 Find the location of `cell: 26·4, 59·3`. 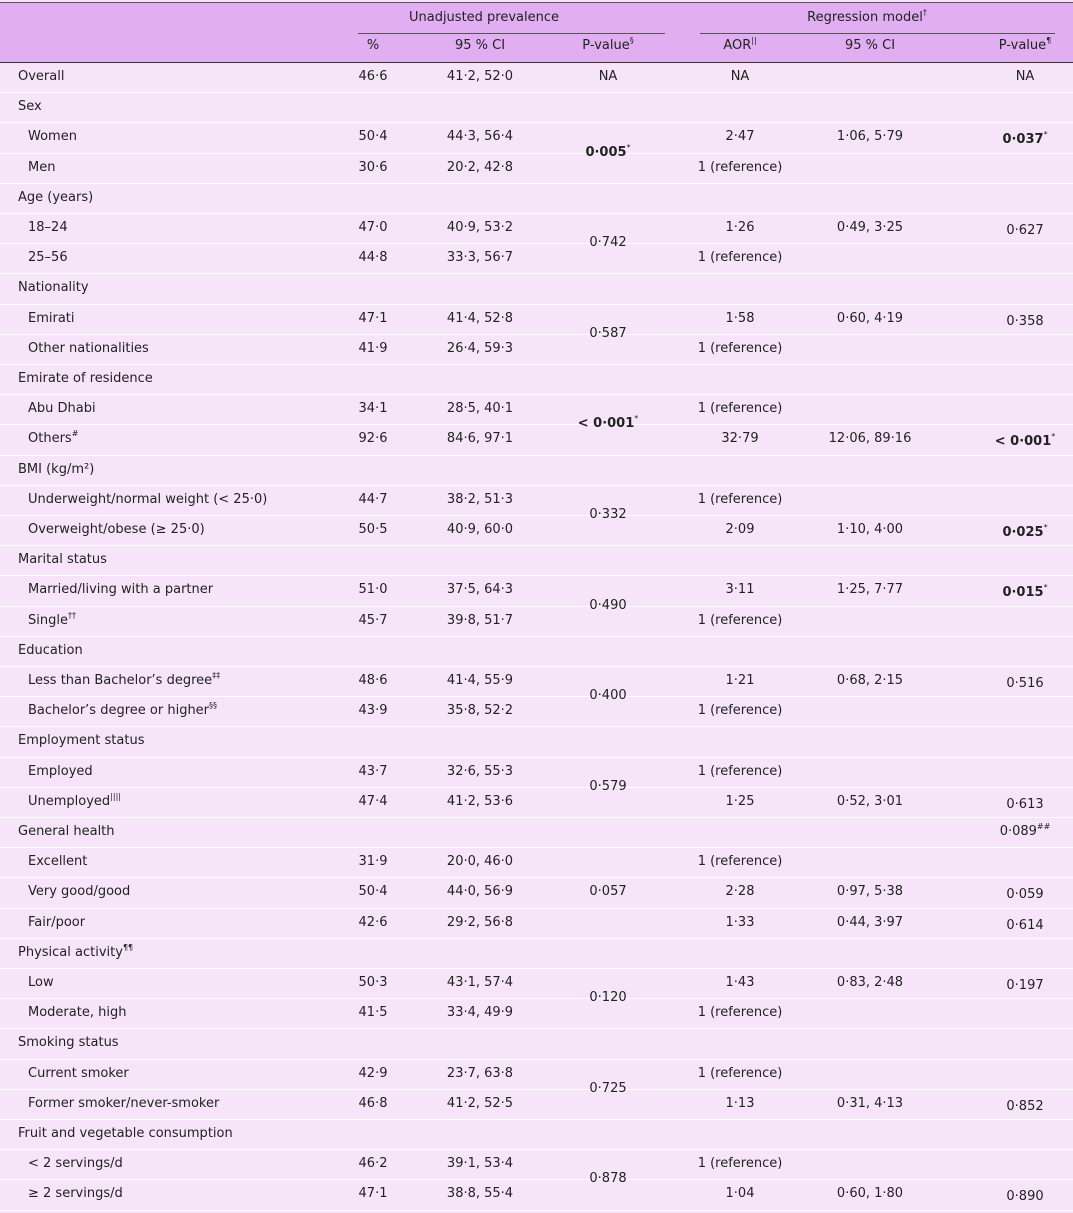

cell: 26·4, 59·3 is located at coordinates (480, 349).